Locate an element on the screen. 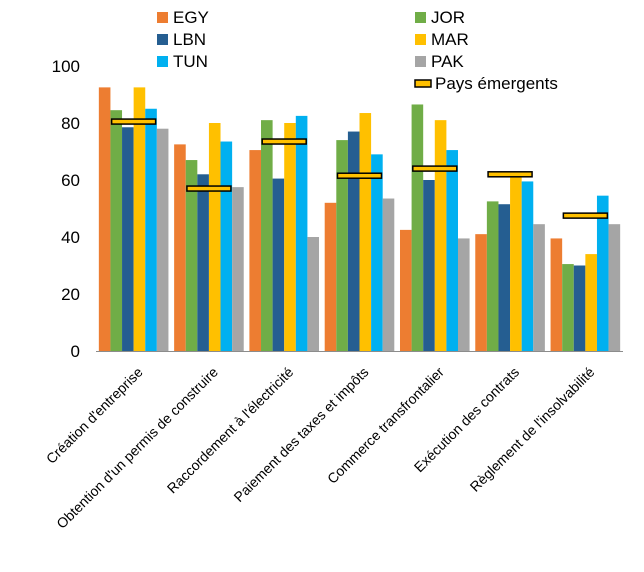  y-tick-label: 100 is located at coordinates (66, 66).